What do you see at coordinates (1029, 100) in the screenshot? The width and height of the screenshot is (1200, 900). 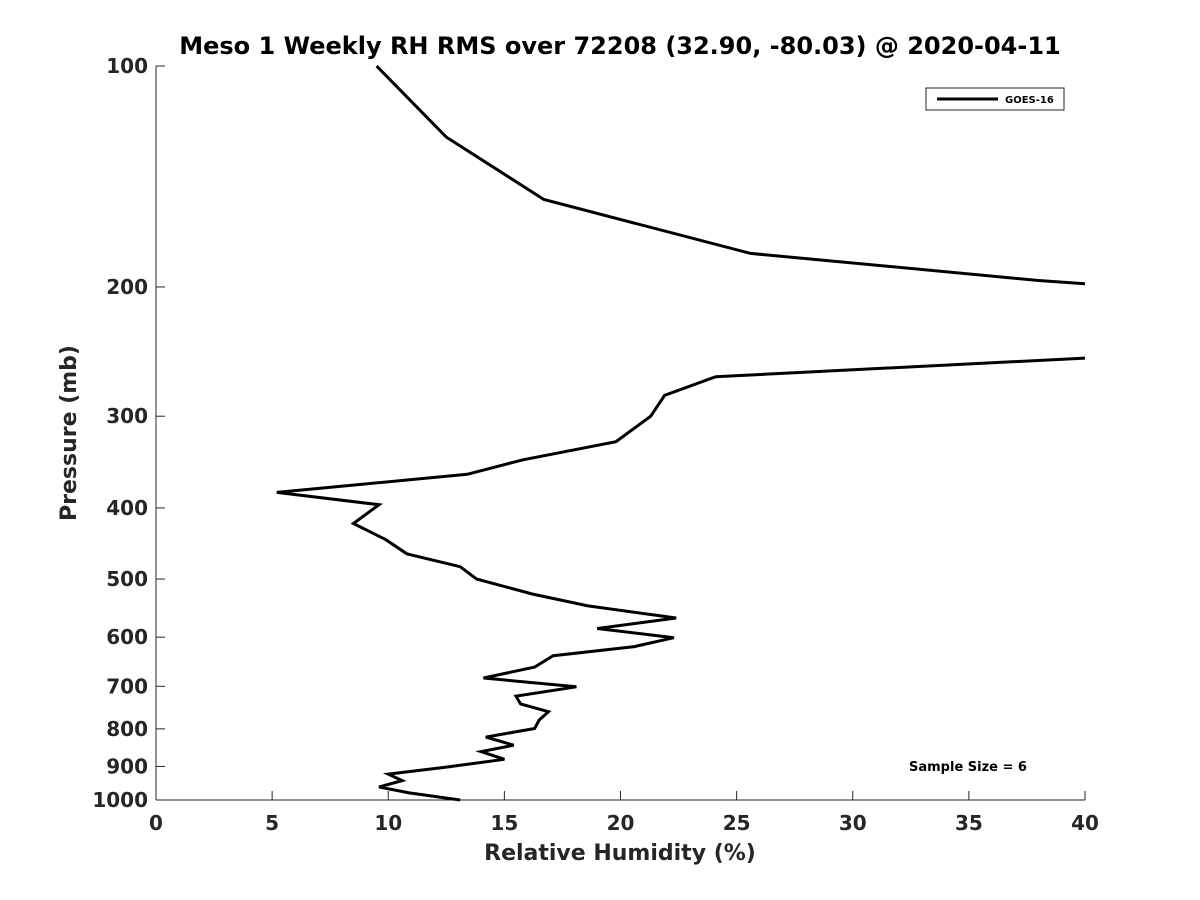 I see `legend-label-goes16: GOES-16` at bounding box center [1029, 100].